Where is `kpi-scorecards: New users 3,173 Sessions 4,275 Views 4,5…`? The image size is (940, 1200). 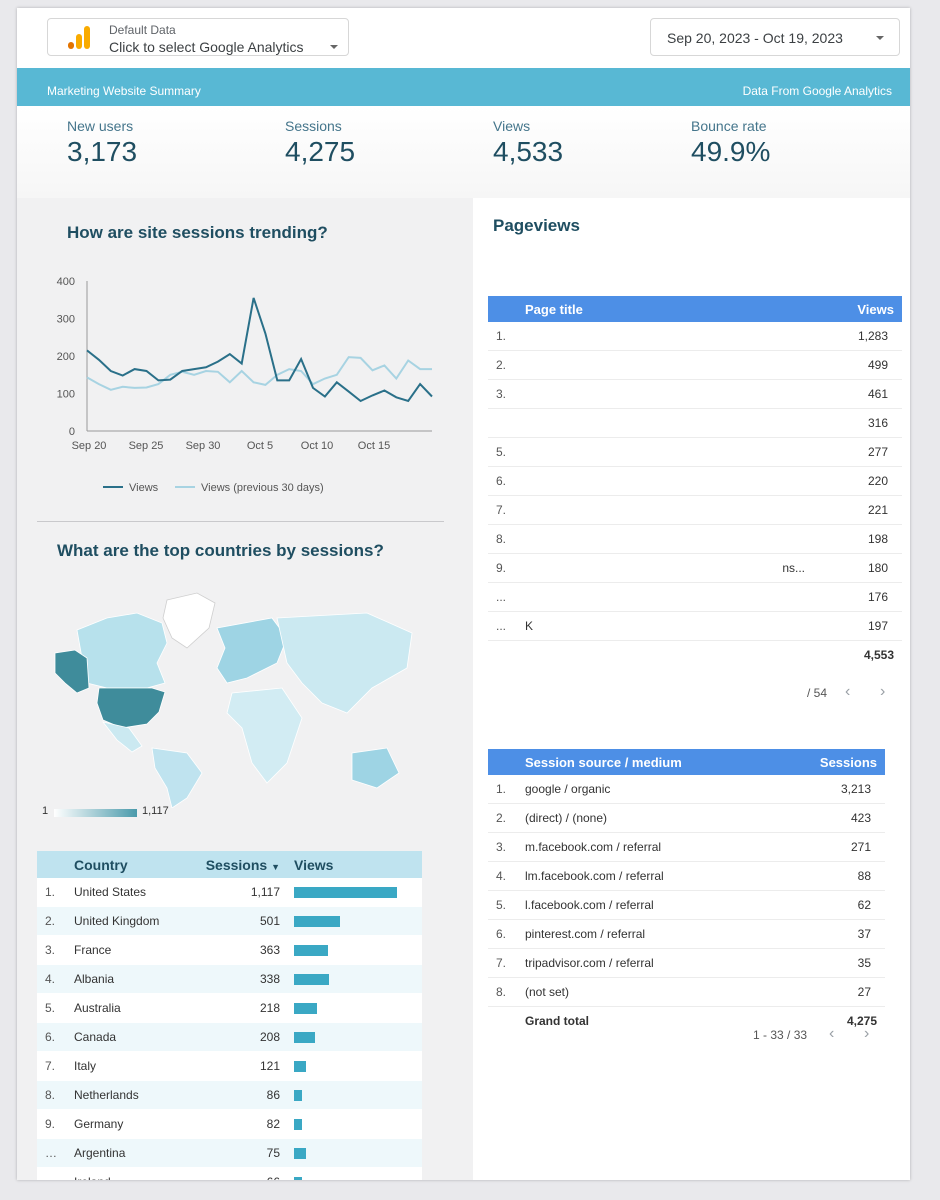 kpi-scorecards: New users 3,173 Sessions 4,275 Views 4,5… is located at coordinates (463, 152).